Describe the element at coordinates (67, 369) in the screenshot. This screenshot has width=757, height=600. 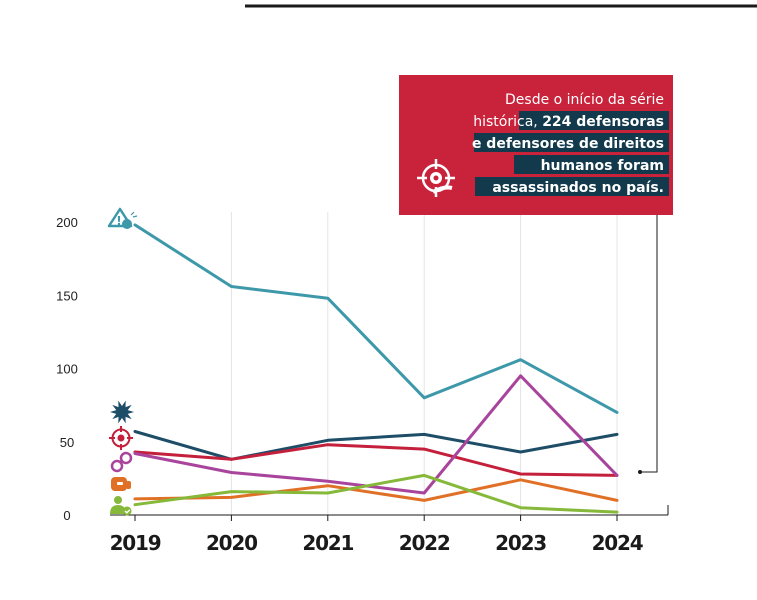
I see `y-tick-label: 100` at that location.